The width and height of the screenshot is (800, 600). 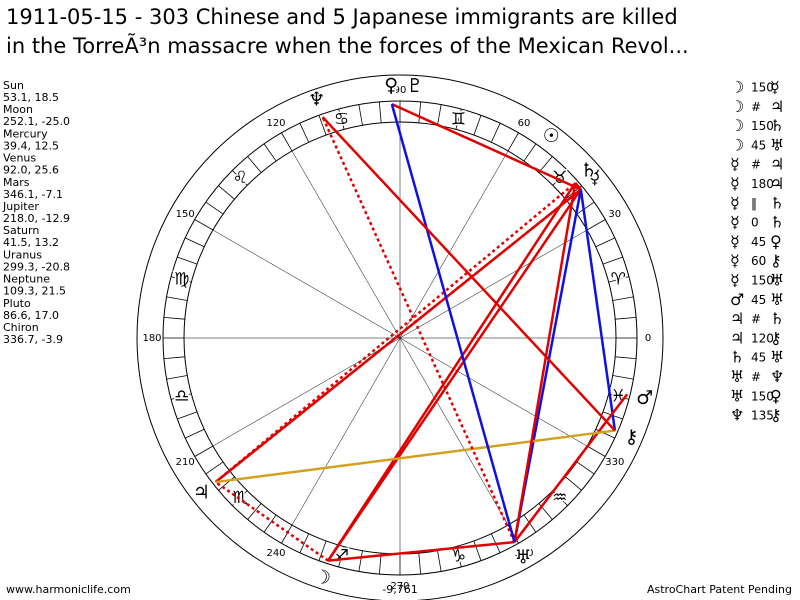 What do you see at coordinates (776, 415) in the screenshot?
I see `aspect-to: ⚷` at bounding box center [776, 415].